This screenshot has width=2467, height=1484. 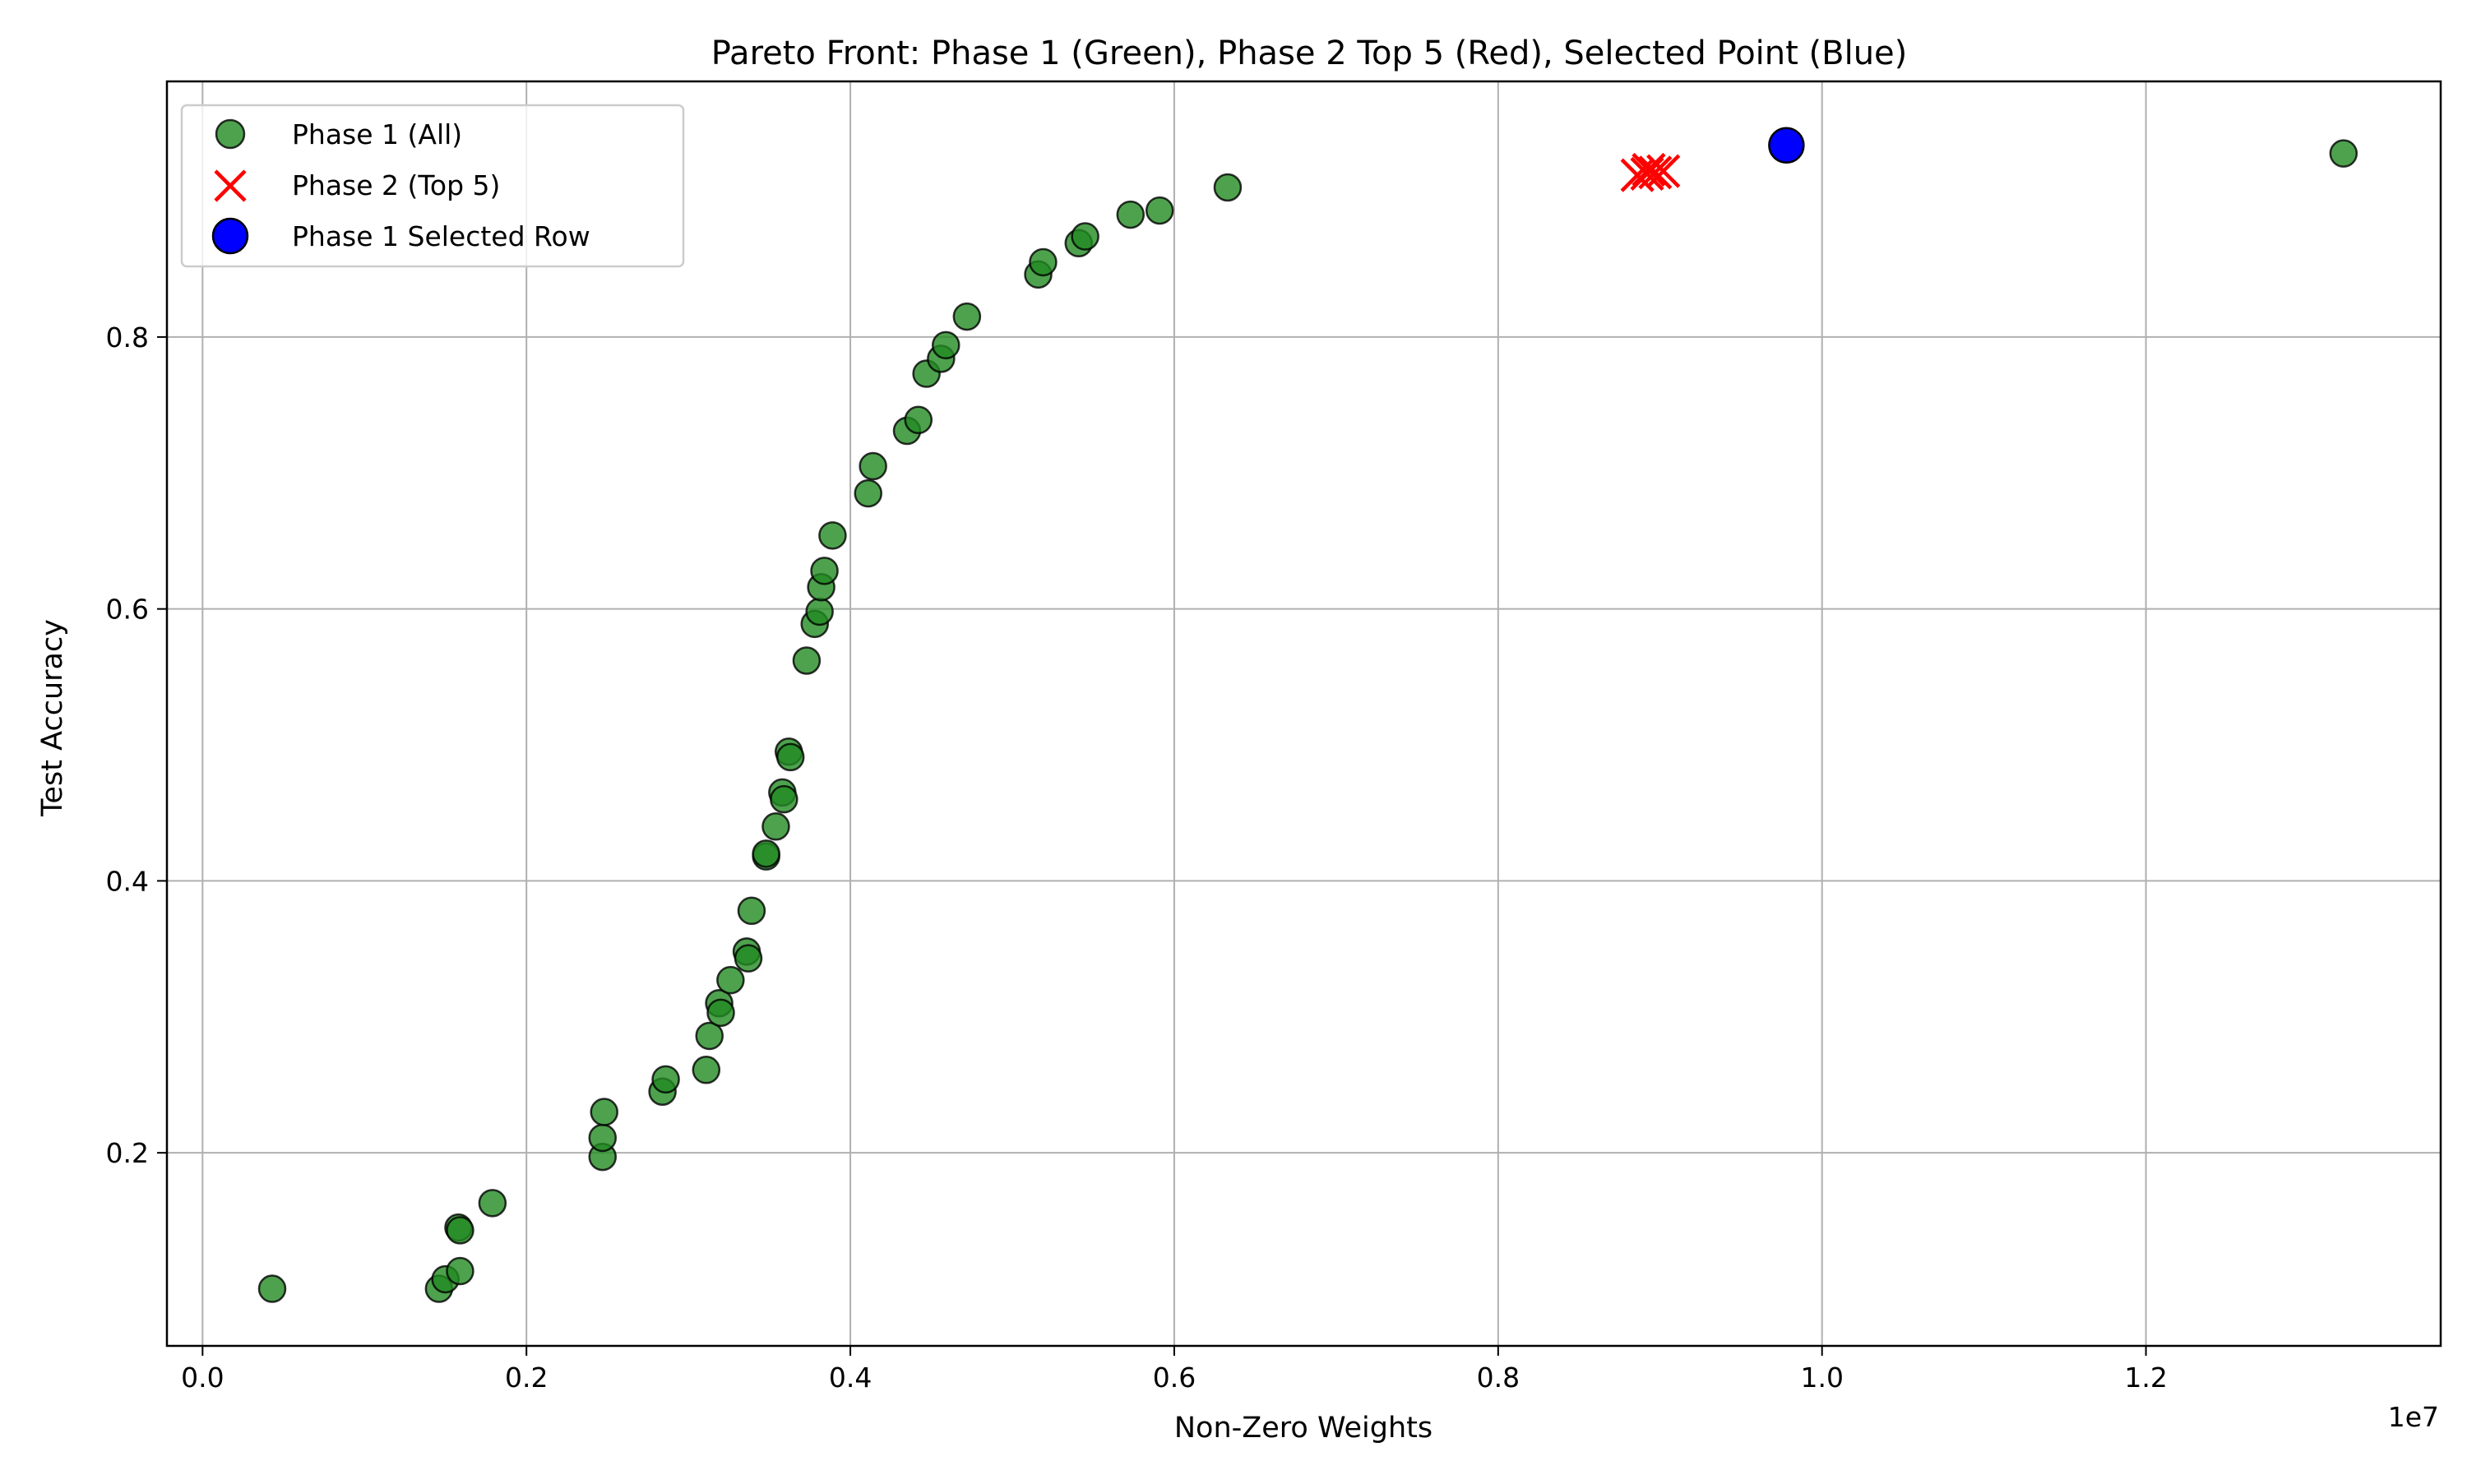 I want to click on x-tick-label: 0.6, so click(x=1174, y=1378).